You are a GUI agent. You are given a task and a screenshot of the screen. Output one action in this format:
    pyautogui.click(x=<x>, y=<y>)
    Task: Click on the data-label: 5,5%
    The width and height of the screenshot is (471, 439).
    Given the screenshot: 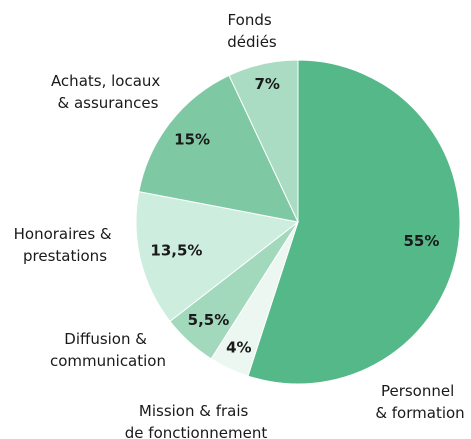 What is the action you would take?
    pyautogui.click(x=209, y=320)
    